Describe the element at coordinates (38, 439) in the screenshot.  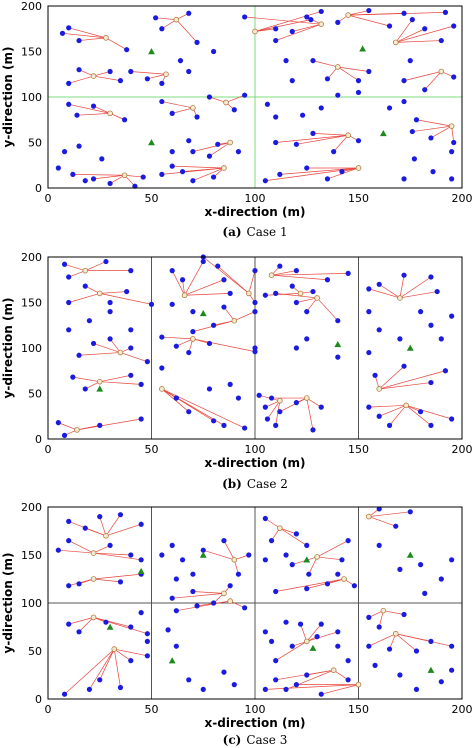
I see `panel-b-ytick-0: 0` at that location.